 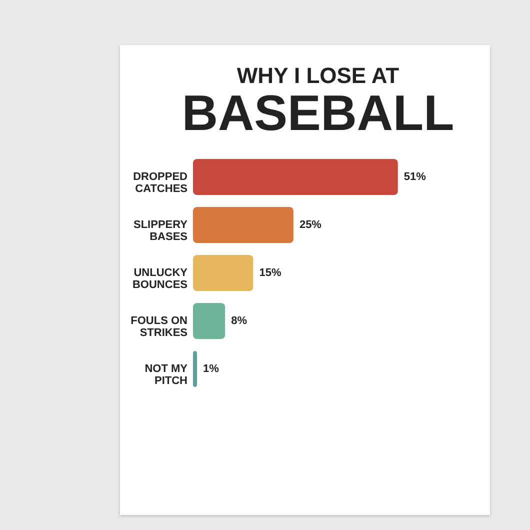 What do you see at coordinates (415, 177) in the screenshot?
I see `data-label: 51%` at bounding box center [415, 177].